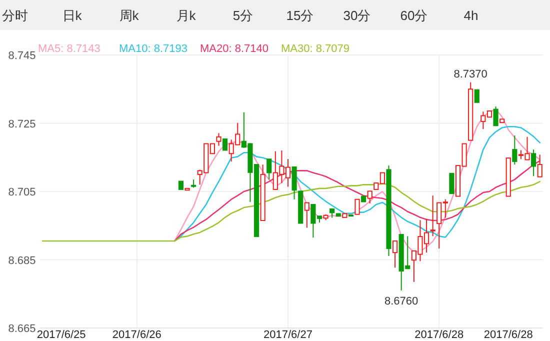 This screenshot has width=550, height=341. What do you see at coordinates (15, 15) in the screenshot?
I see `text: 分时` at bounding box center [15, 15].